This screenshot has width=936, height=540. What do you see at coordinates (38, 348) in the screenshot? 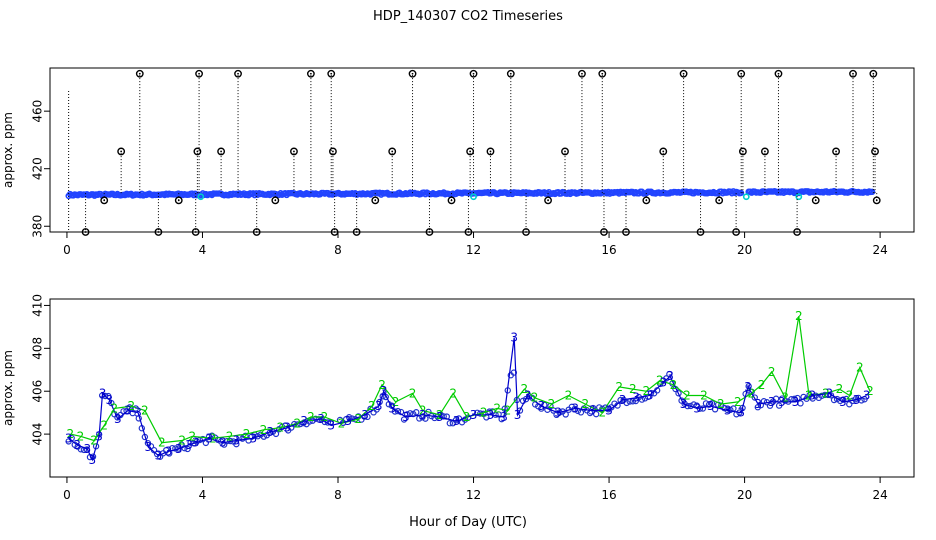
I see `y-tick-label: 408` at bounding box center [38, 348].